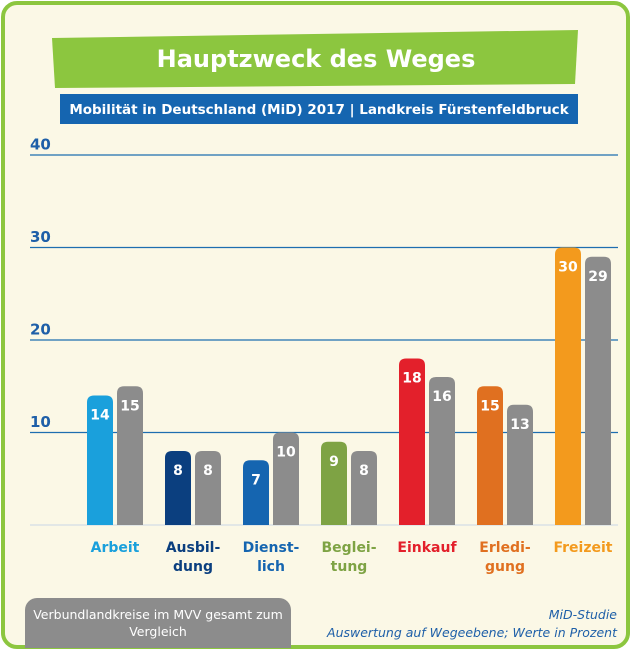 Image resolution: width=631 pixels, height=650 pixels. Describe the element at coordinates (348, 548) in the screenshot. I see `x-tick-label: Beglei-` at that location.